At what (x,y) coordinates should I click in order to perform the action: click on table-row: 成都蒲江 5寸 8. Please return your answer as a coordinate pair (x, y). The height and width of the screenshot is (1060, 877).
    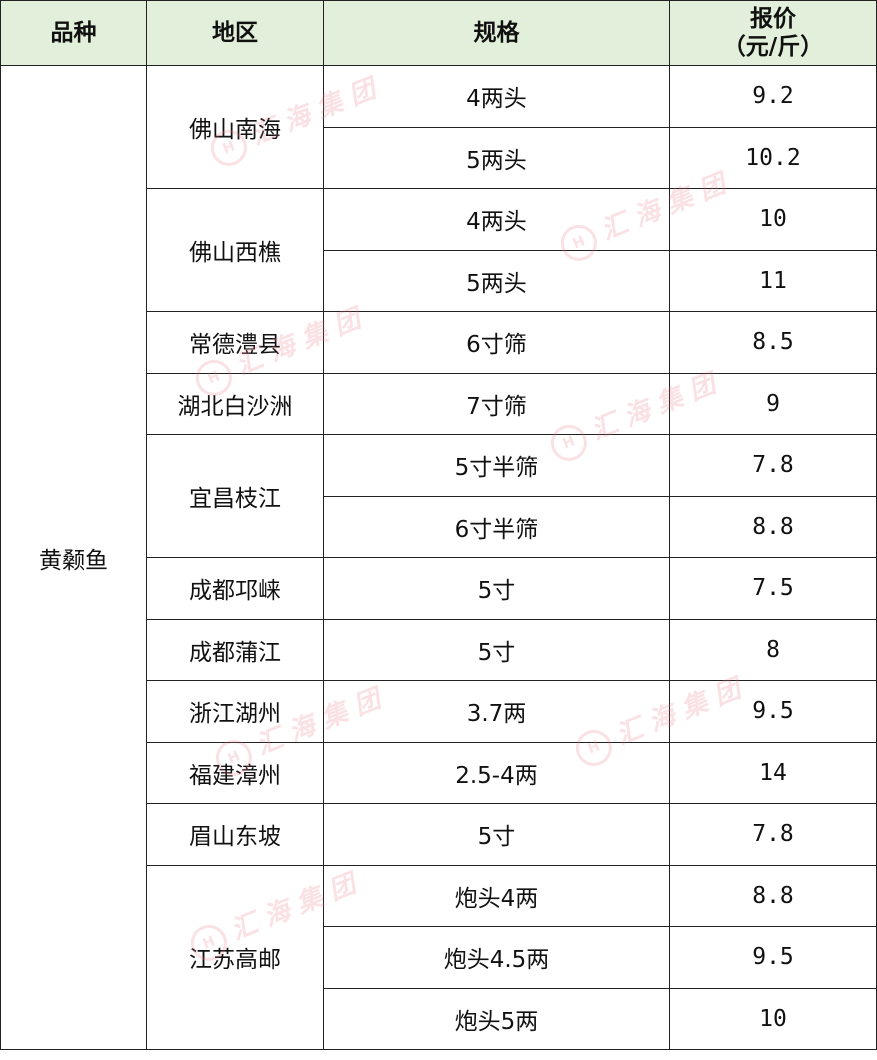
    Looking at the image, I should click on (439, 649).